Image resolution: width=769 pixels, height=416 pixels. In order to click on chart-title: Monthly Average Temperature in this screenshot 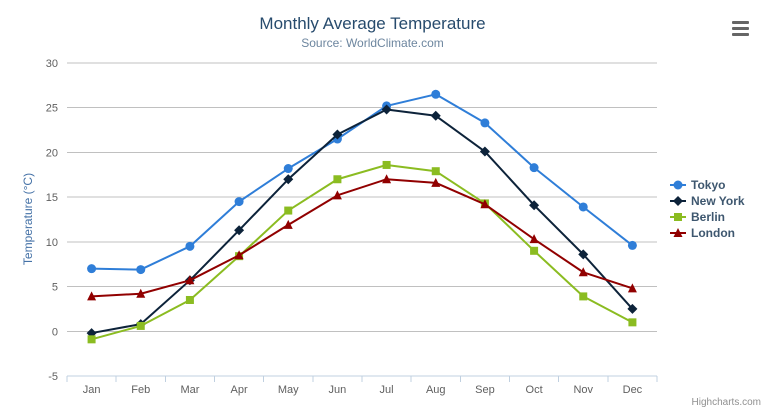, I will do `click(372, 23)`.